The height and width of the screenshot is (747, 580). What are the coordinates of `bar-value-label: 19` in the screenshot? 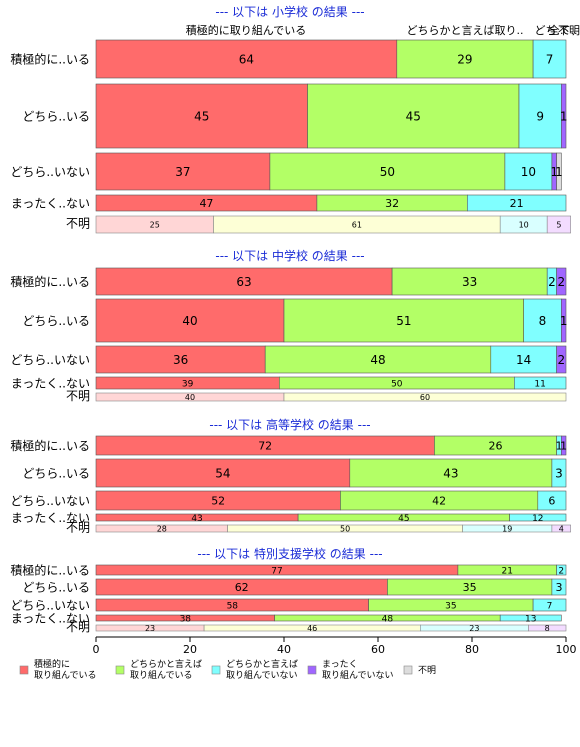 It's located at (507, 528).